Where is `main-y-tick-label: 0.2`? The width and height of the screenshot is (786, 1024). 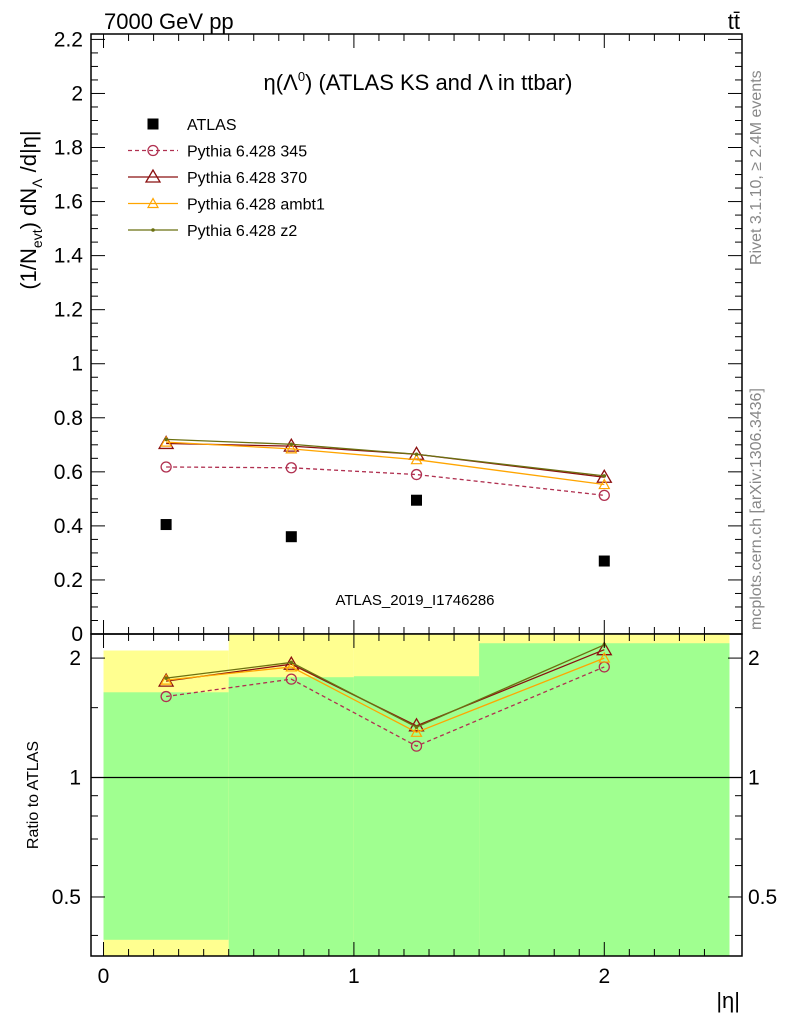
main-y-tick-label: 0.2 is located at coordinates (68, 580).